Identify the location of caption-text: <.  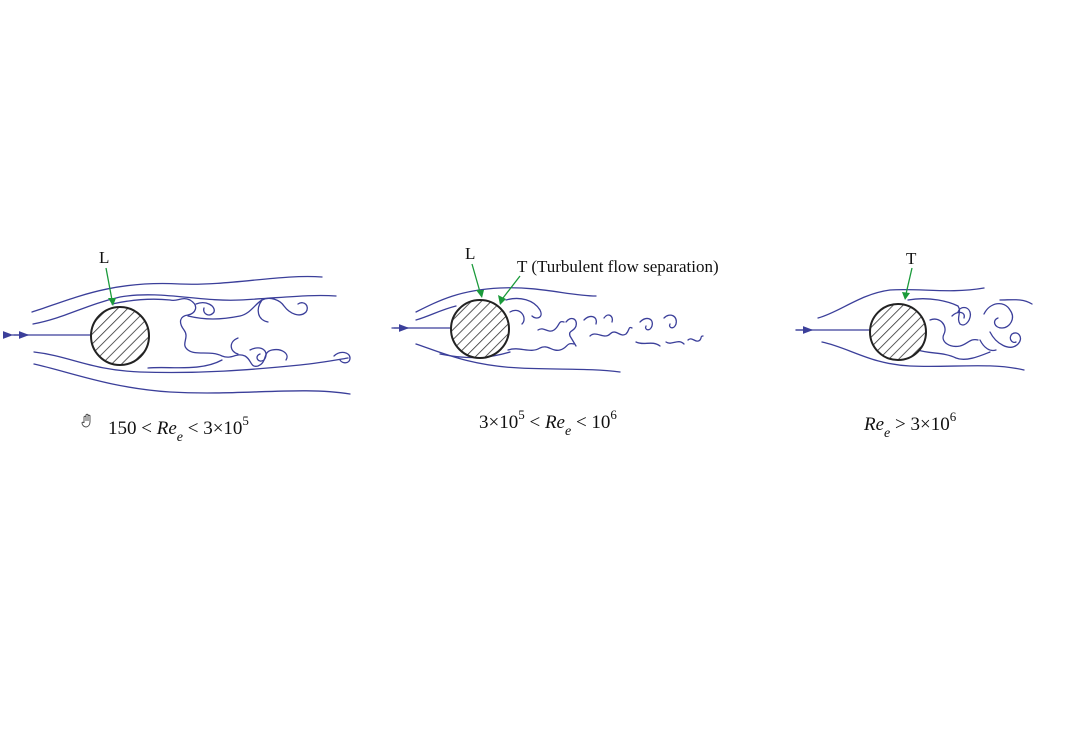
(535, 422).